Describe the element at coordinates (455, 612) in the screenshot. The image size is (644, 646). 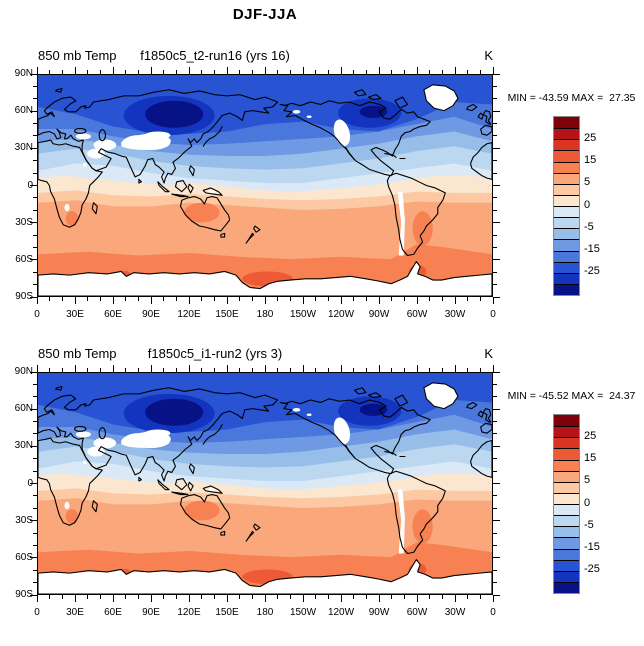
I see `x-axis-tick-label: 30W` at that location.